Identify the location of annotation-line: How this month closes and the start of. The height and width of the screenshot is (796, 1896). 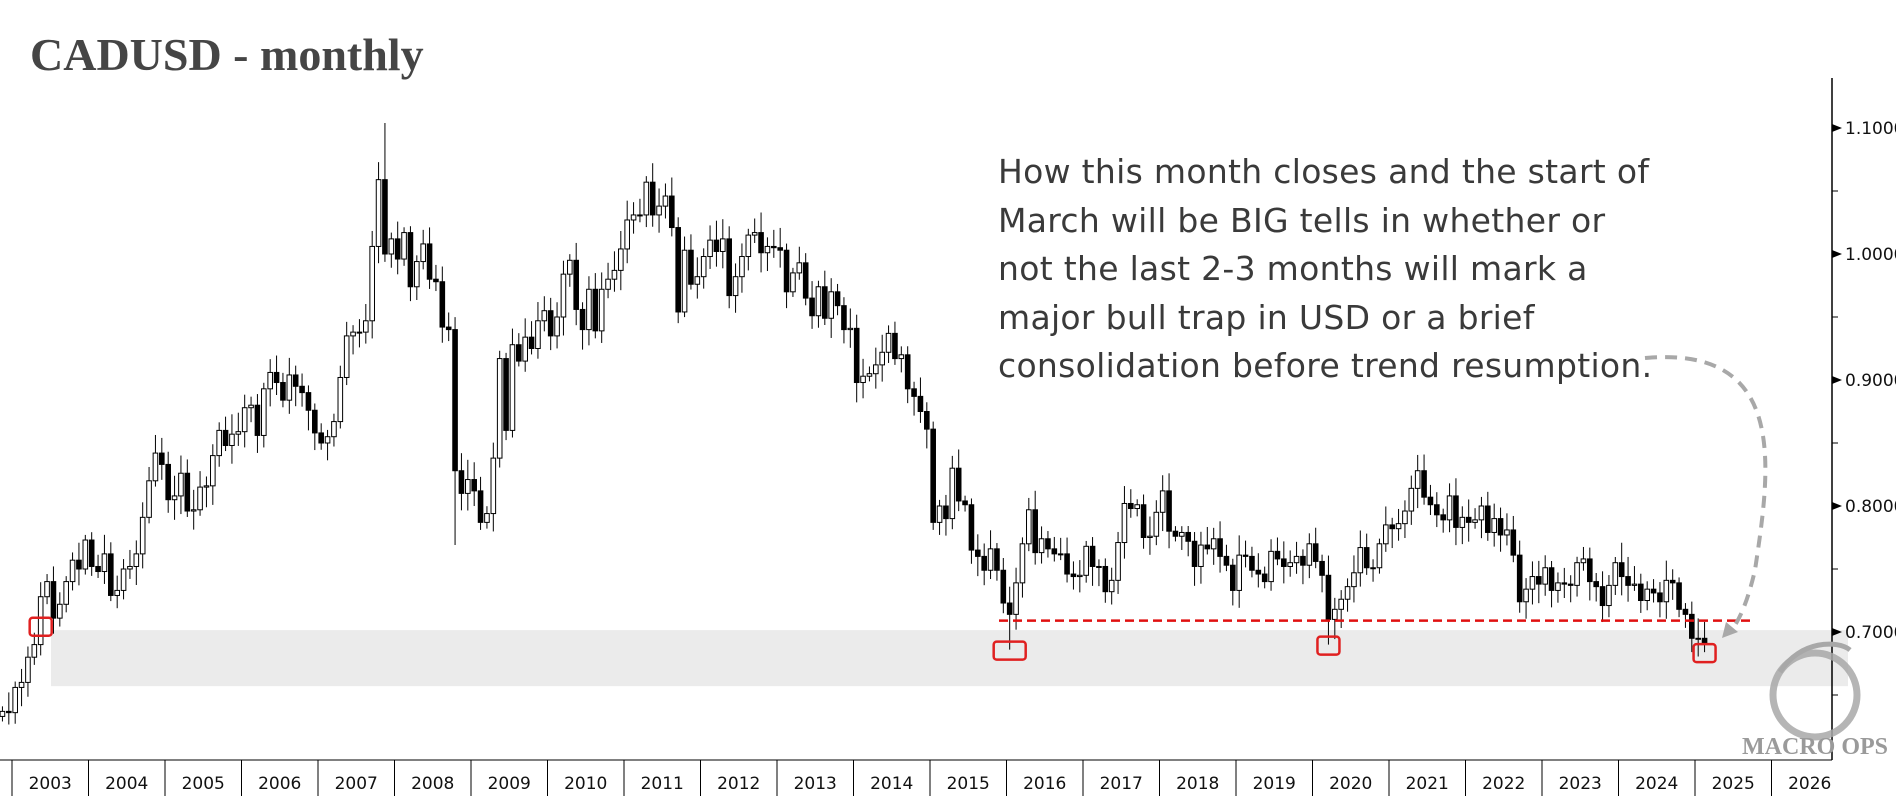
(1324, 171).